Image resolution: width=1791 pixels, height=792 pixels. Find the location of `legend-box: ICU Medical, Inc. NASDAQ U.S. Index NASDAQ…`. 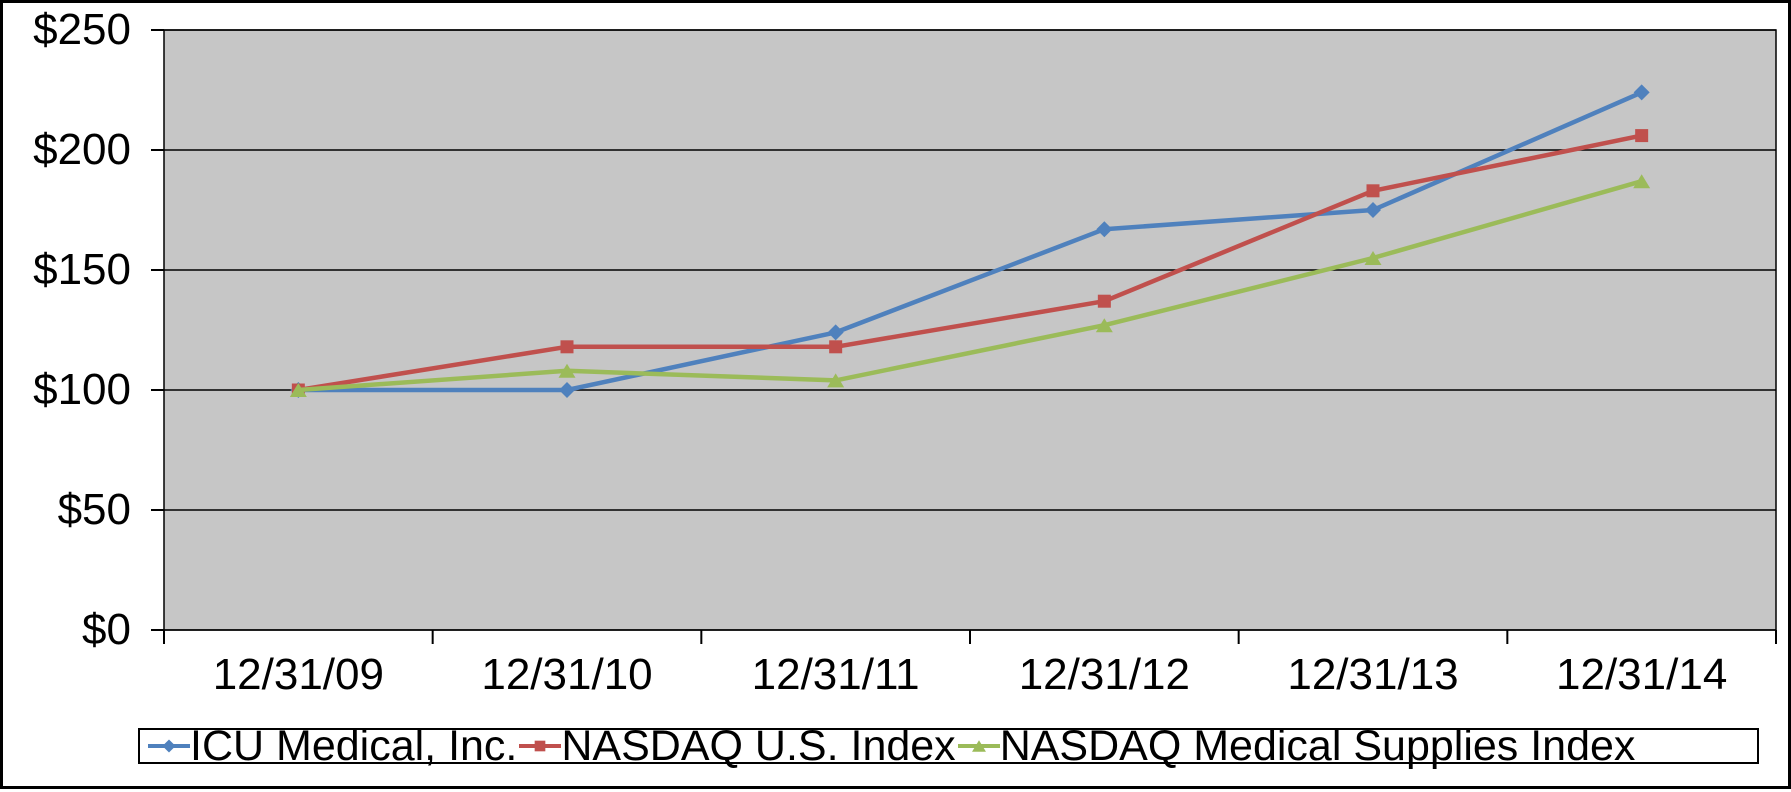

legend-box: ICU Medical, Inc. NASDAQ U.S. Index NASDAQ… is located at coordinates (948, 746).